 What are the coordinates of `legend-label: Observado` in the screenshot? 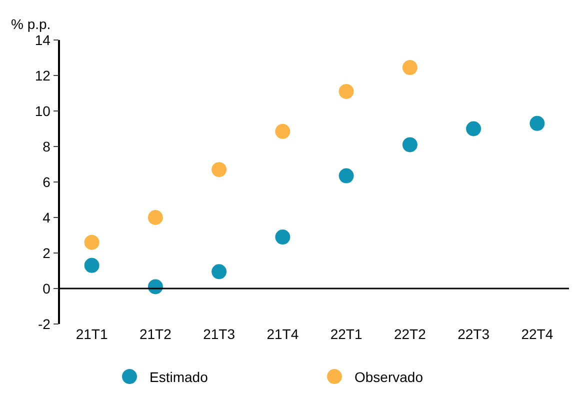 It's located at (389, 376).